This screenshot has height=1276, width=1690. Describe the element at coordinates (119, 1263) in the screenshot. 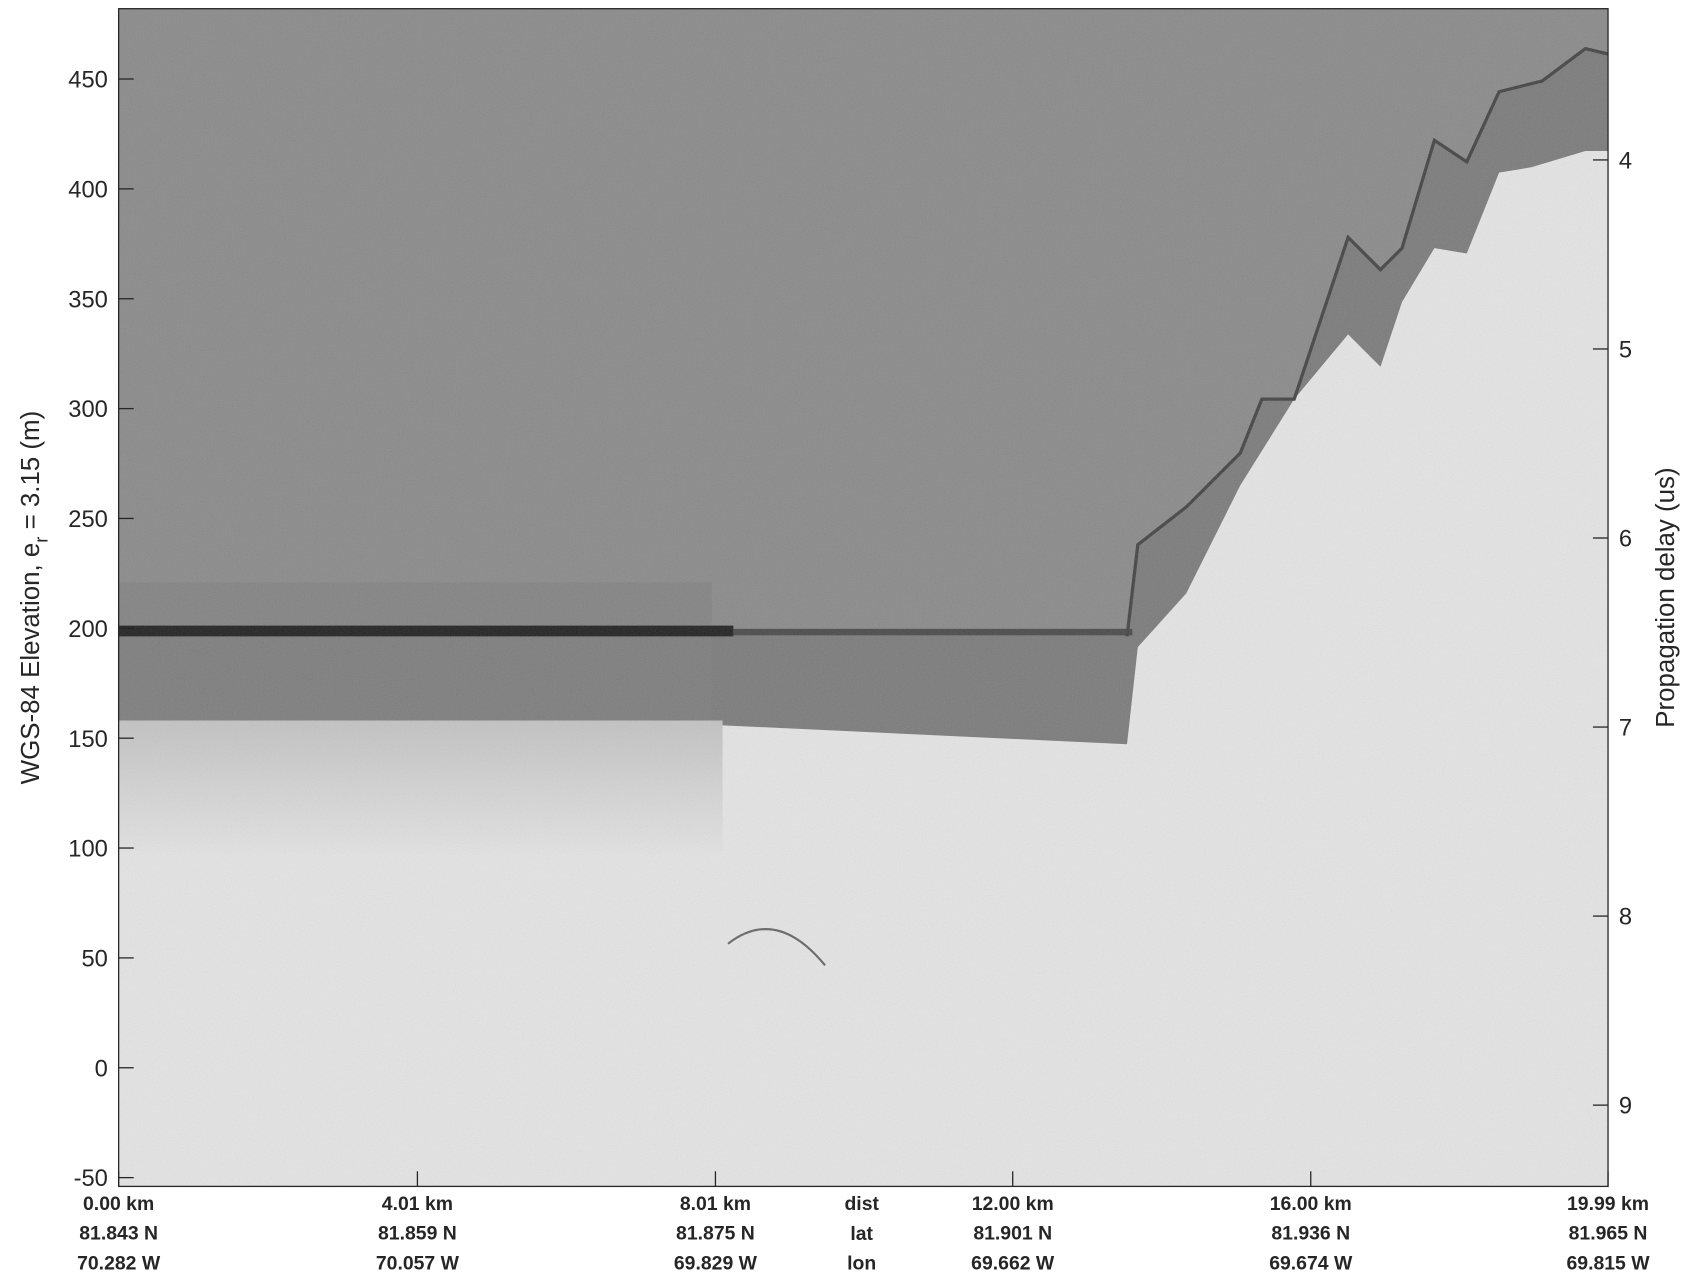

I see `lon-label: 70.282 W` at that location.